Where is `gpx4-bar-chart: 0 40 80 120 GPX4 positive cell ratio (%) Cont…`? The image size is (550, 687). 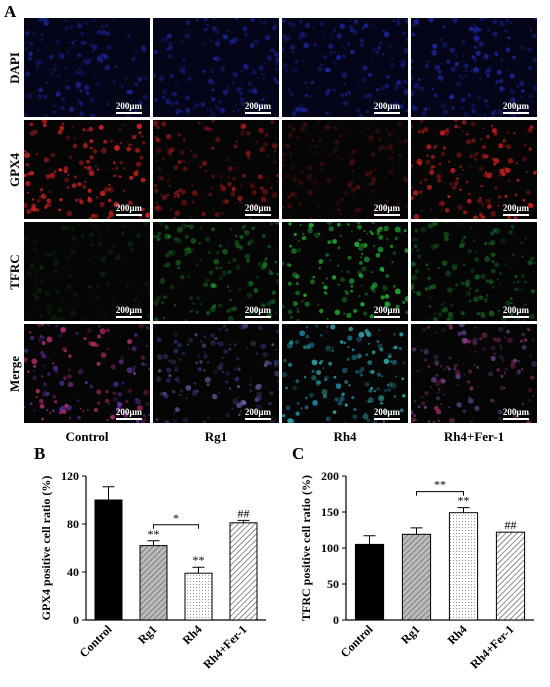 gpx4-bar-chart: 0 40 80 120 GPX4 positive cell ratio (%) Cont… is located at coordinates (155, 571).